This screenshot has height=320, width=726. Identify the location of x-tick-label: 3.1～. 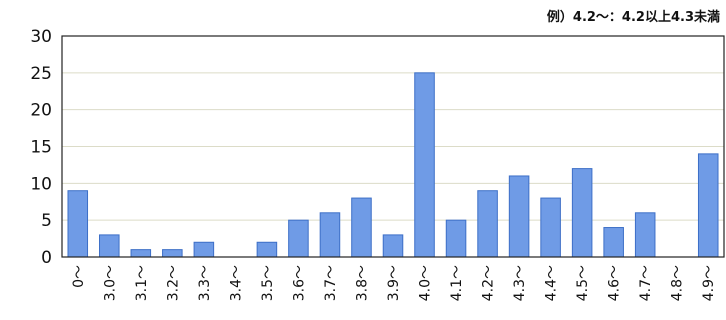
(142, 283).